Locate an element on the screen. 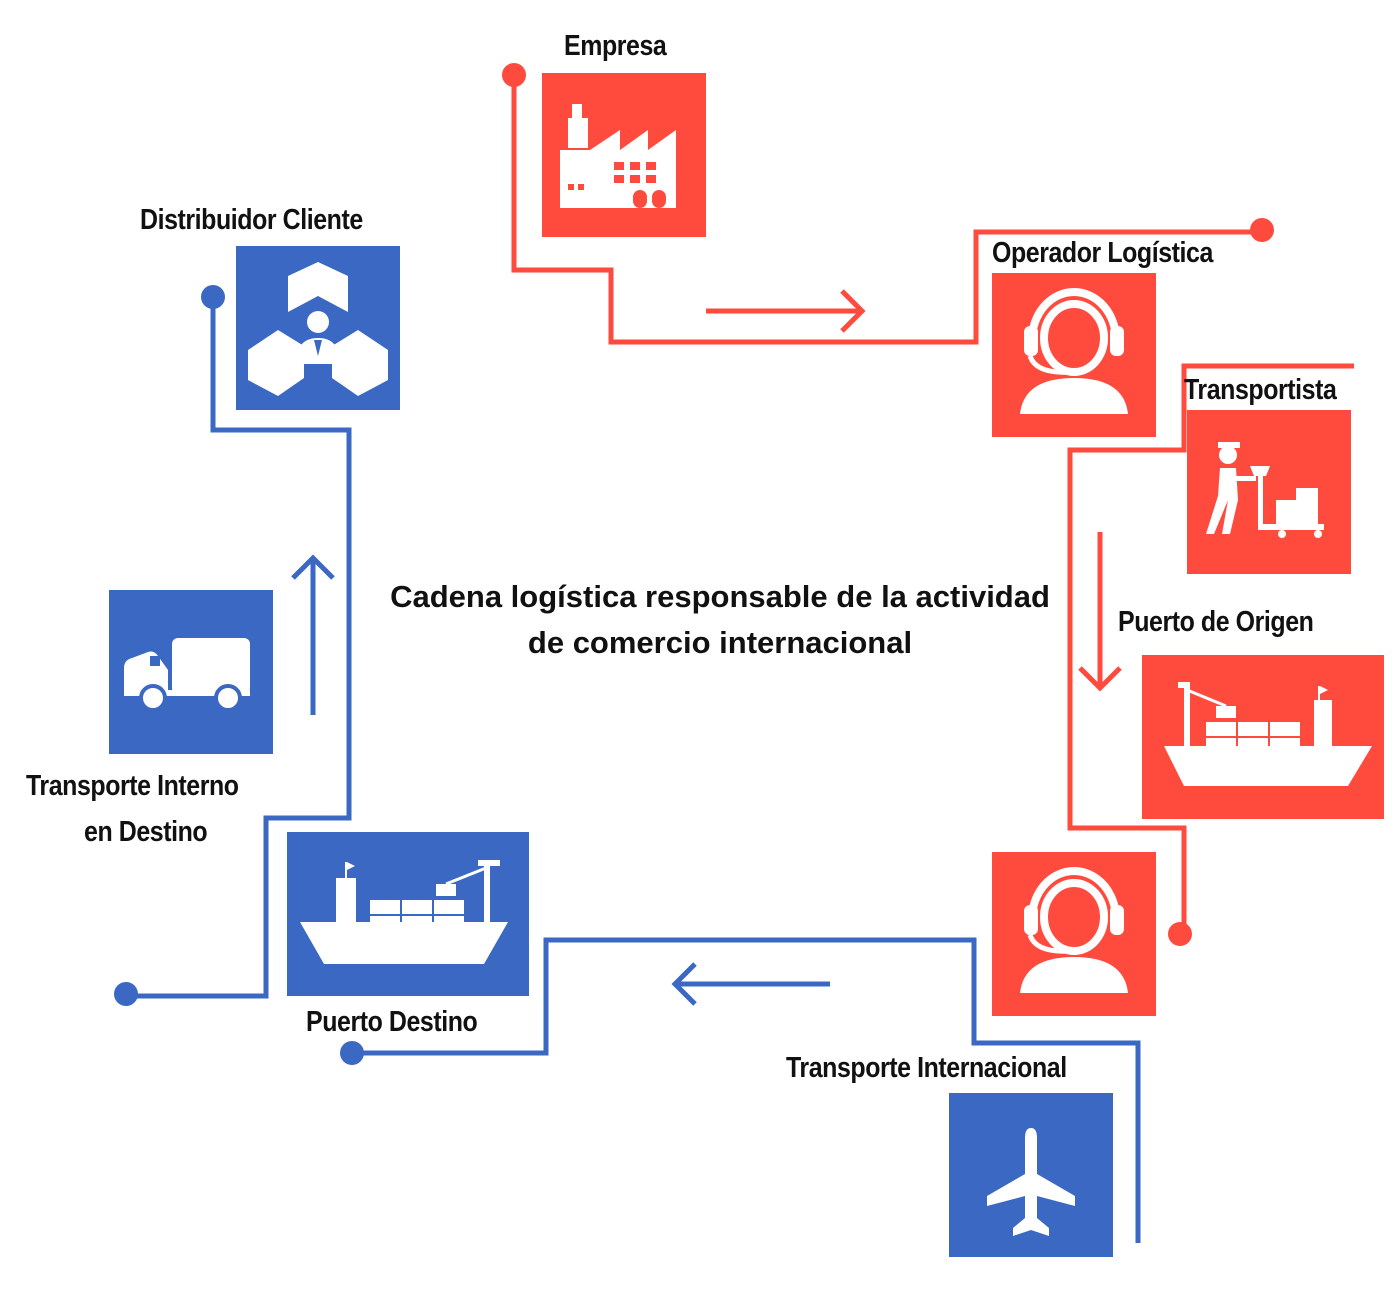  connector-empresa-operador is located at coordinates (886, 210).